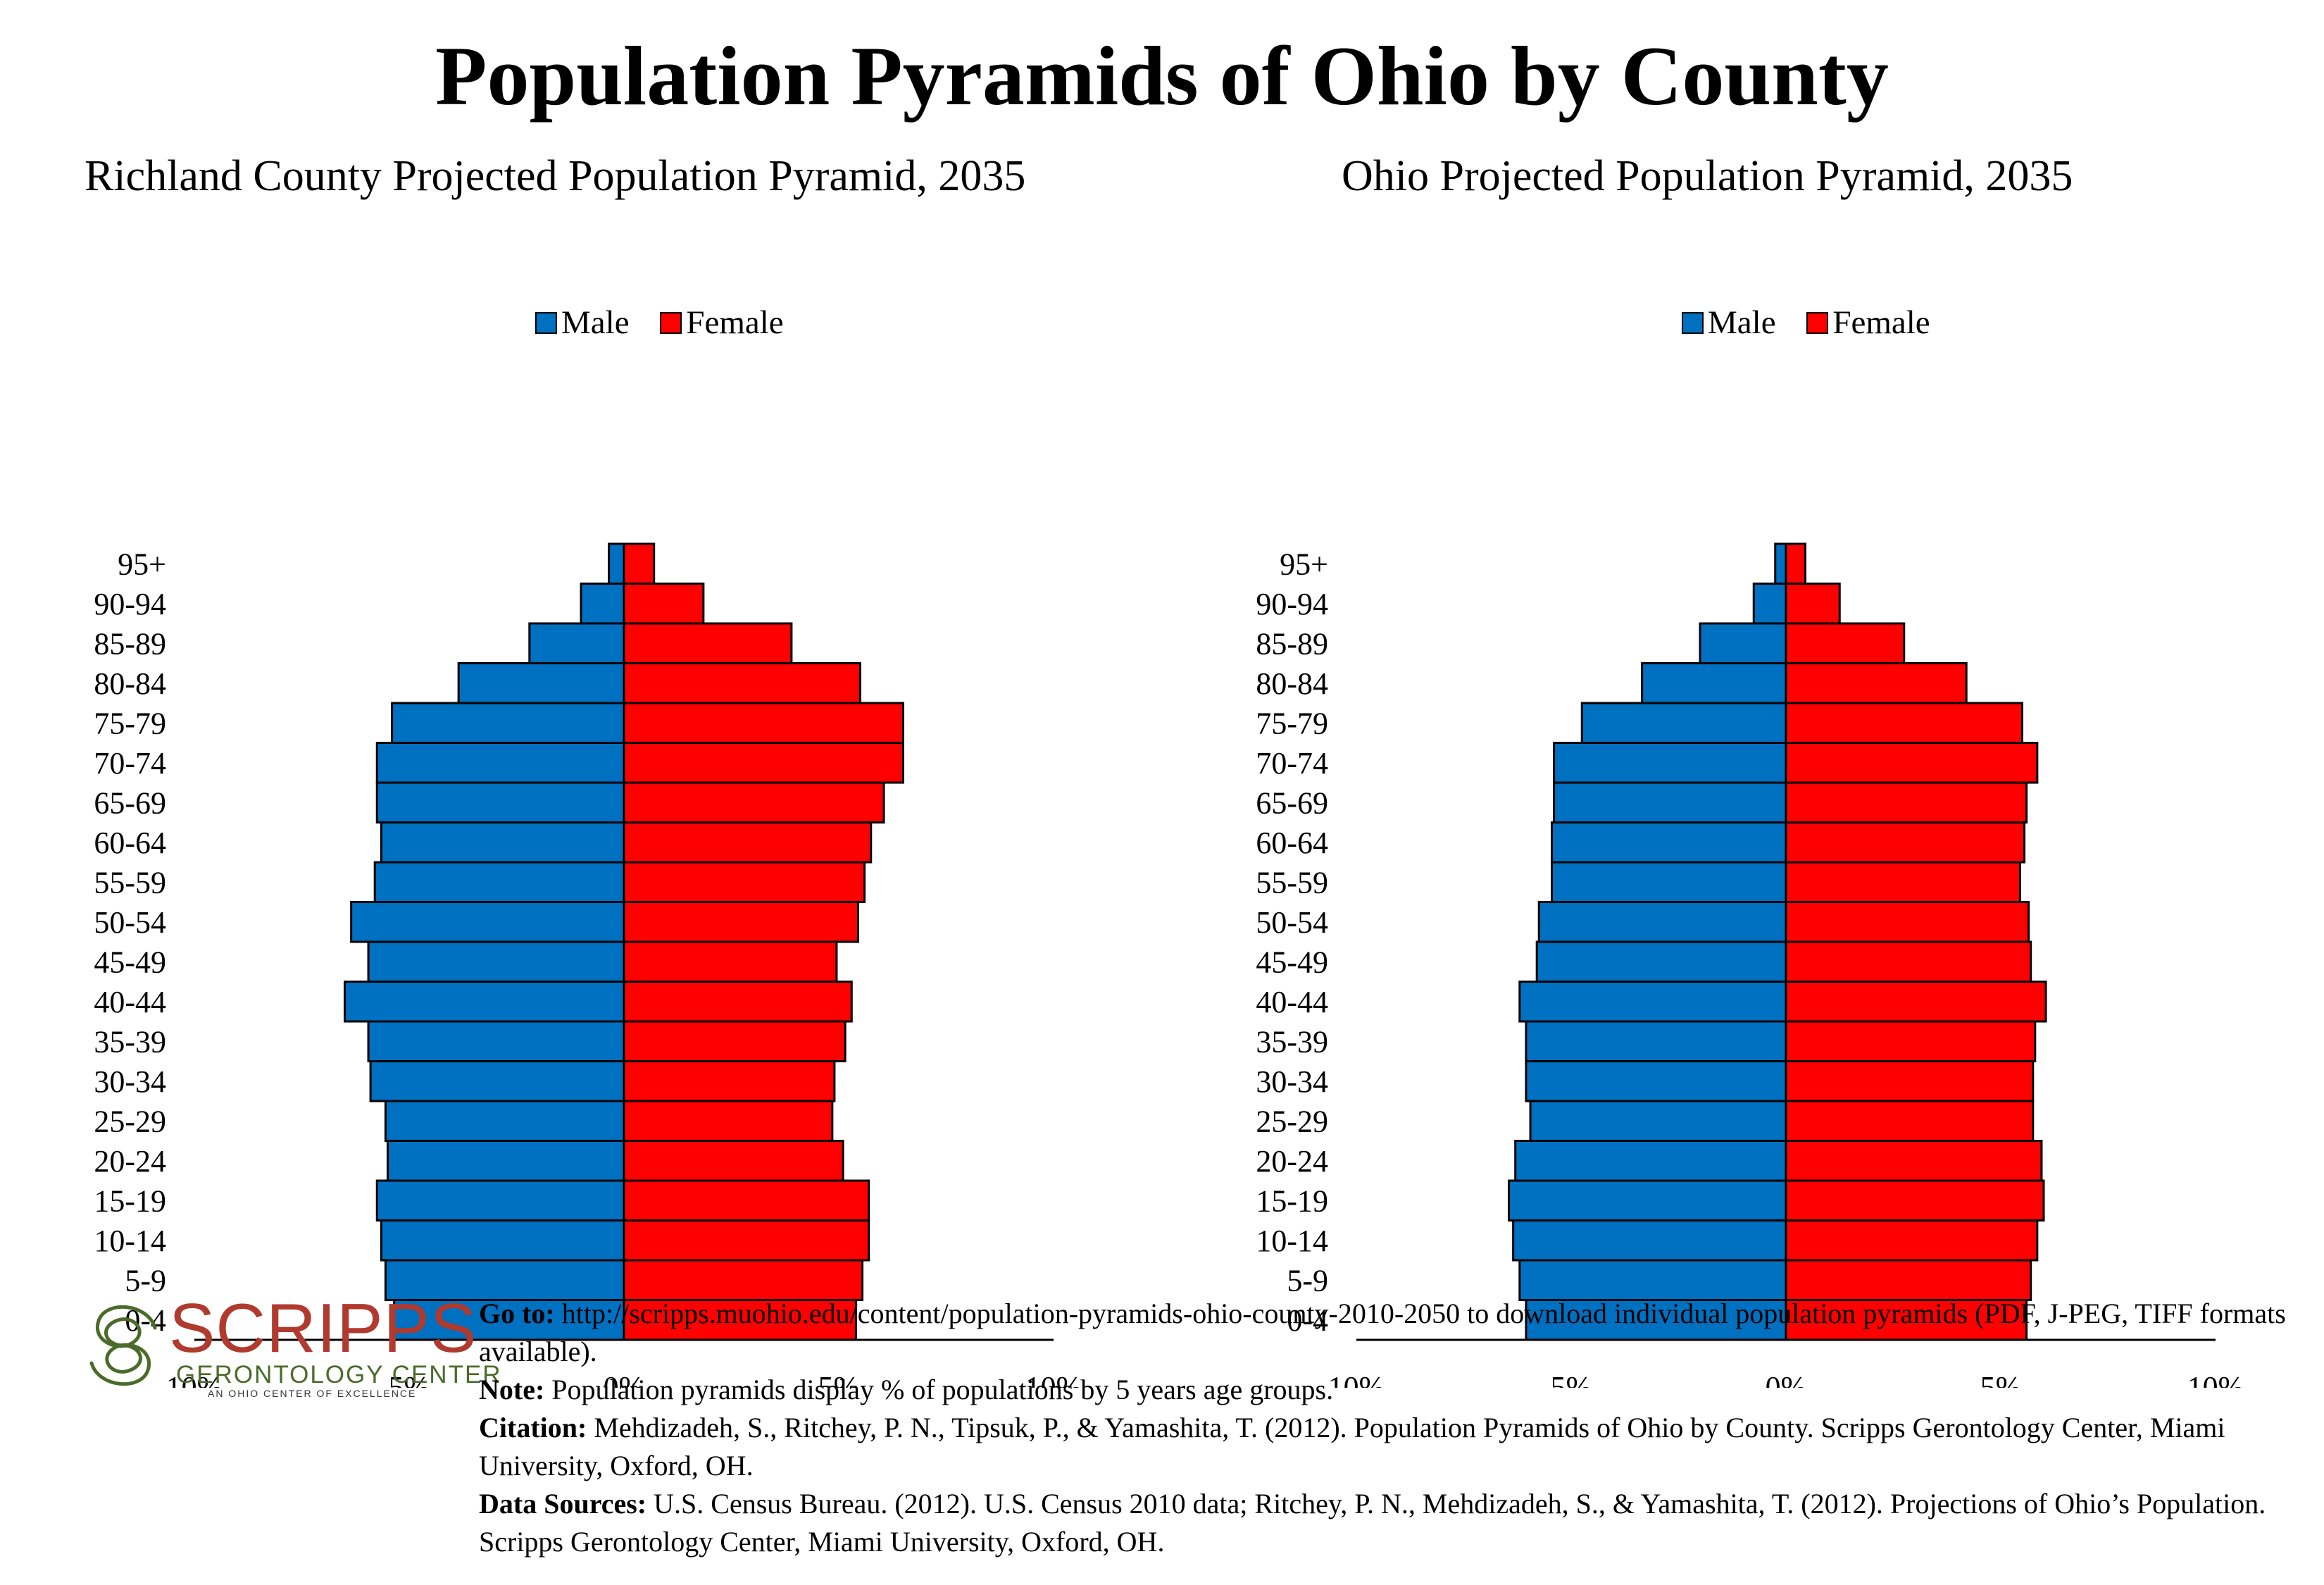 The image size is (2324, 1585). I want to click on page-title: Population Pyramids of Ohio by County, so click(1162, 76).